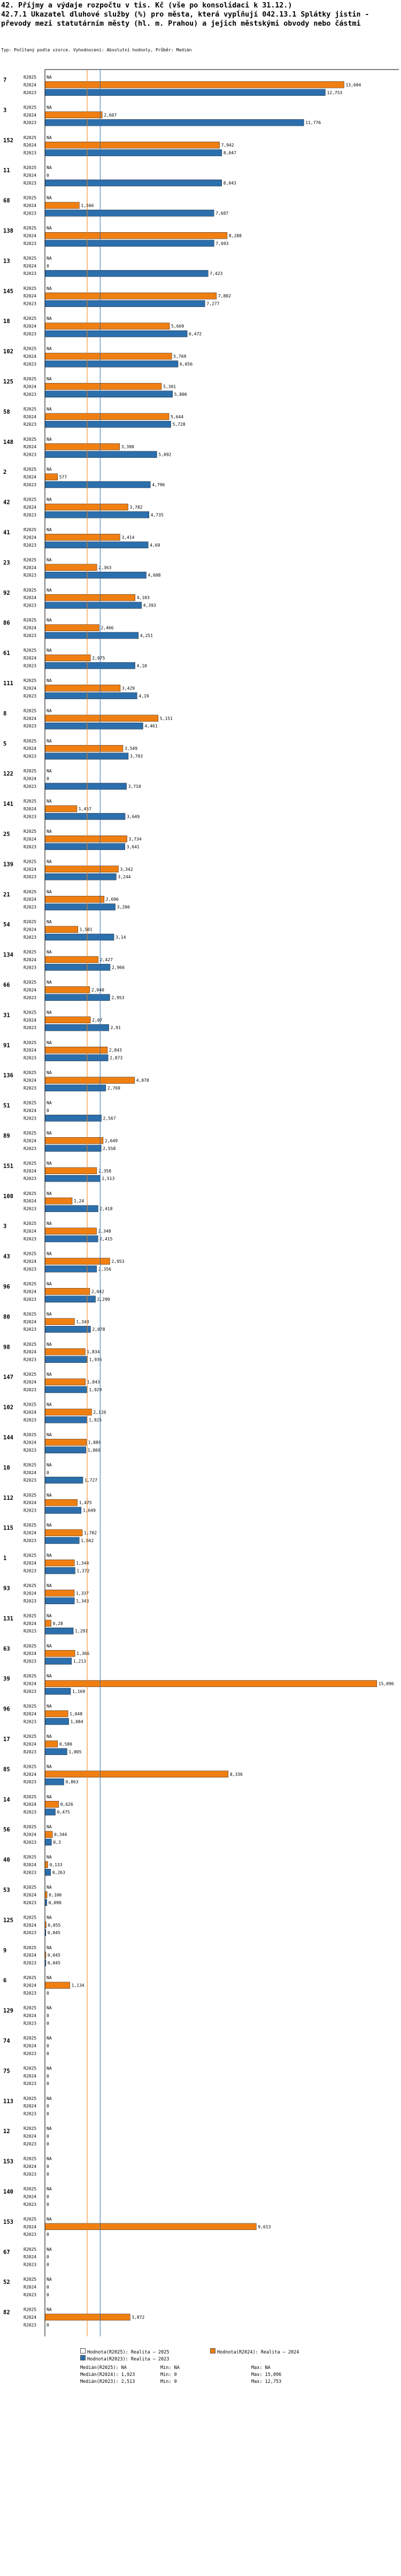 The width and height of the screenshot is (401, 2576). Describe the element at coordinates (58, 1872) in the screenshot. I see `data-label: 0,263` at that location.